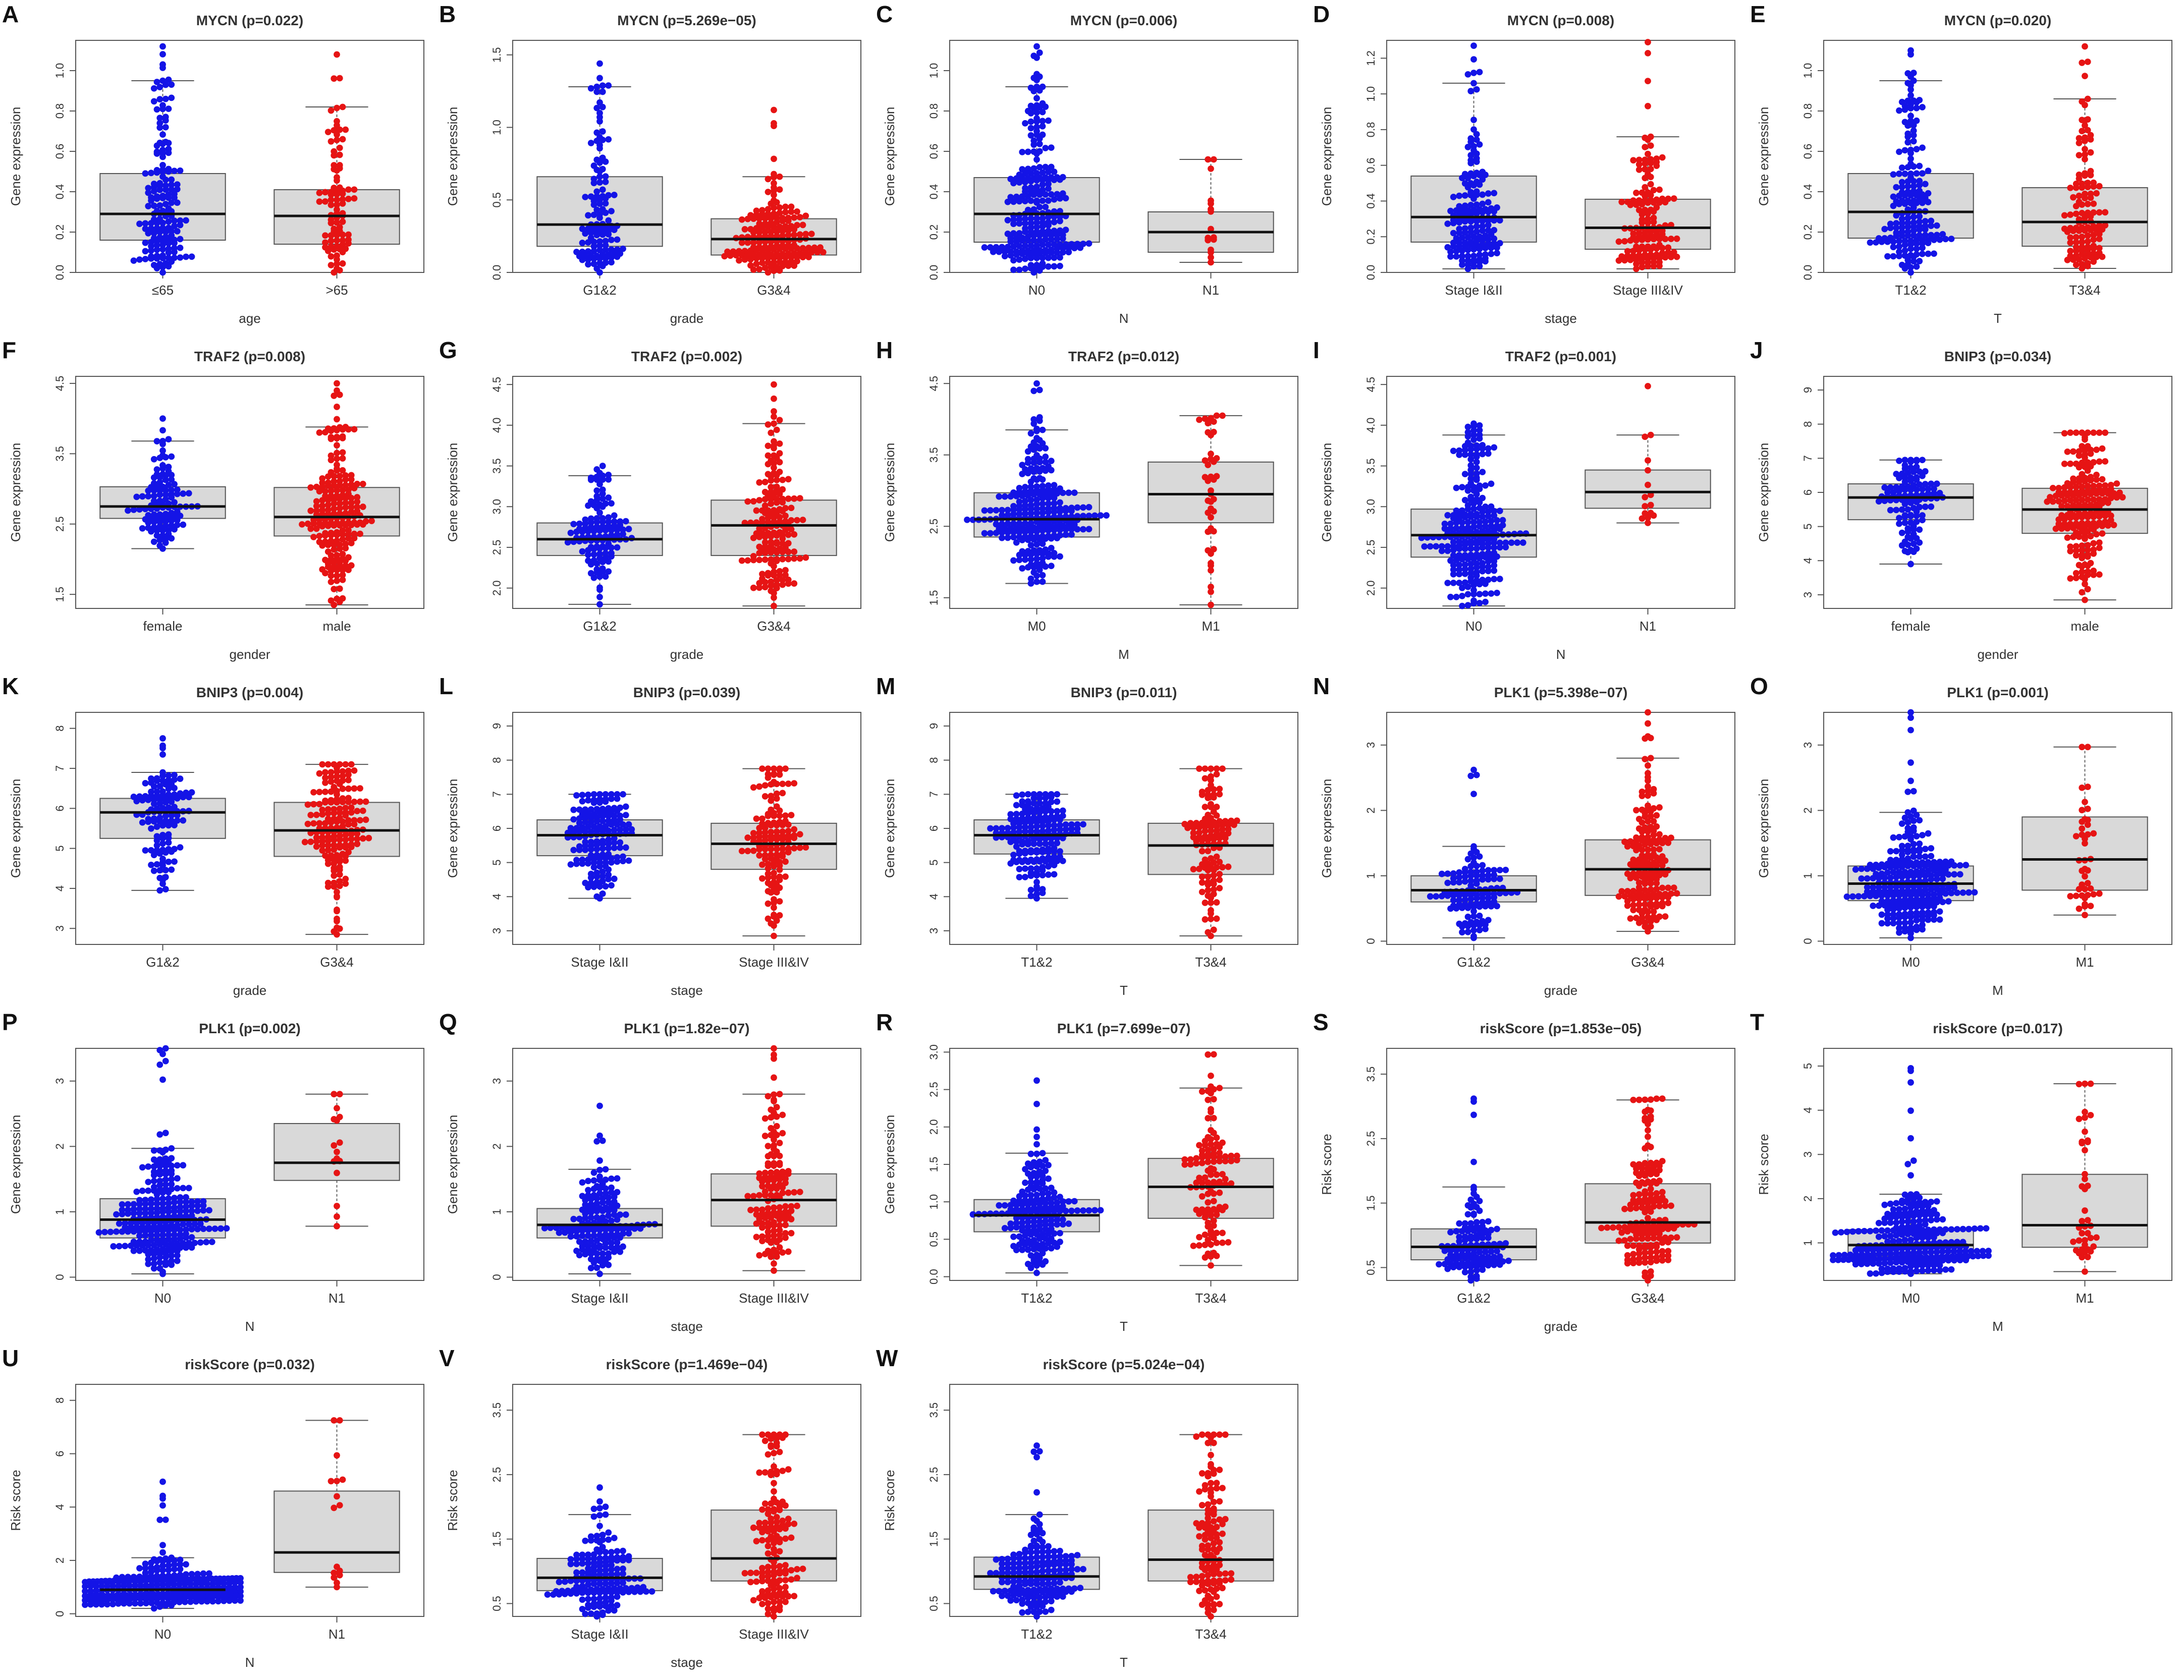  Describe the element at coordinates (1561, 990) in the screenshot. I see `x-axis-label: grade` at that location.